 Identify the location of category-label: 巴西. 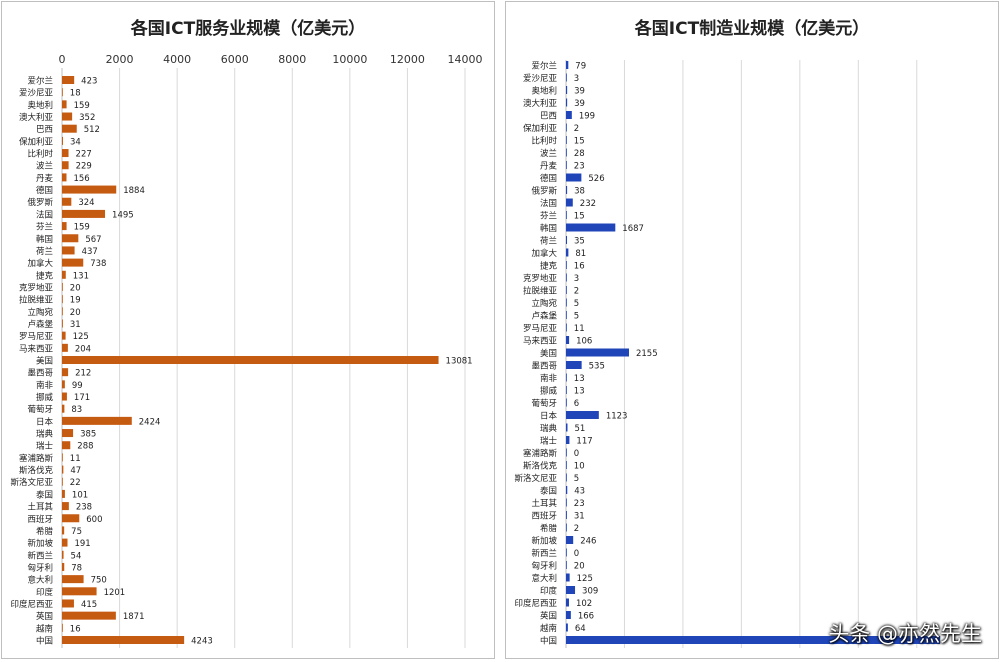
(548, 117).